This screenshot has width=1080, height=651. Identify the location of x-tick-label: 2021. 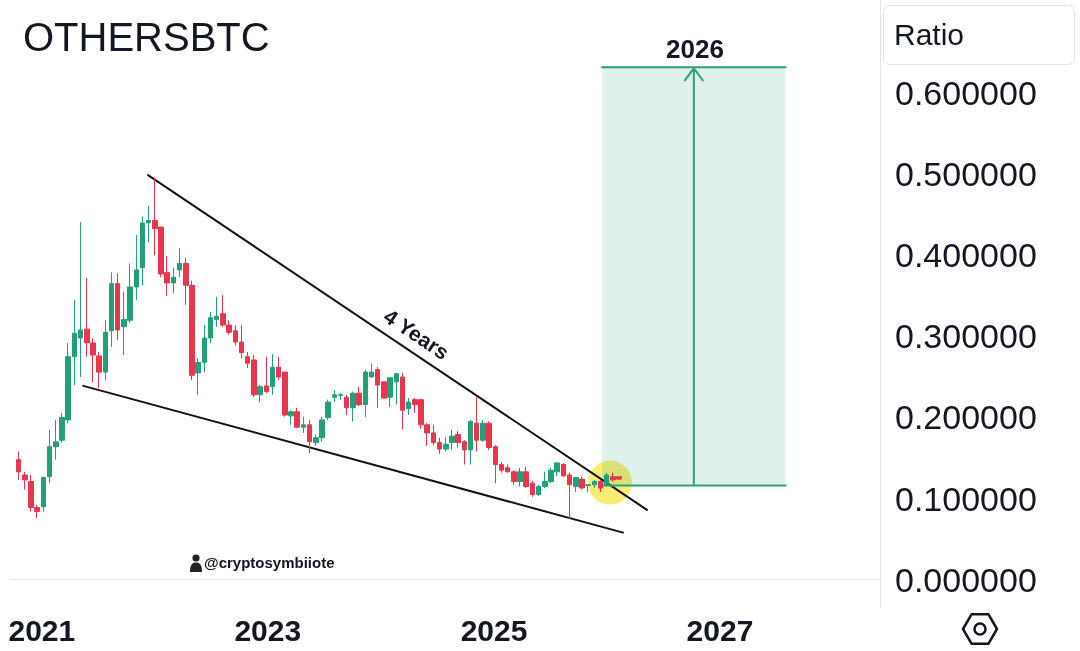
(42, 630).